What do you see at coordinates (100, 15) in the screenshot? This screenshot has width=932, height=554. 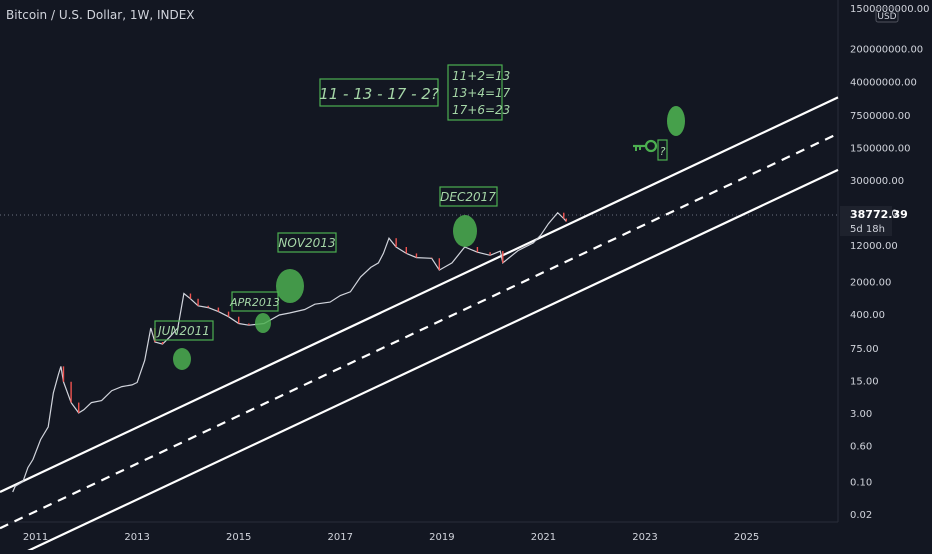 I see `chart-title: Bitcoin / U.S. Dollar, 1W, INDEX` at bounding box center [100, 15].